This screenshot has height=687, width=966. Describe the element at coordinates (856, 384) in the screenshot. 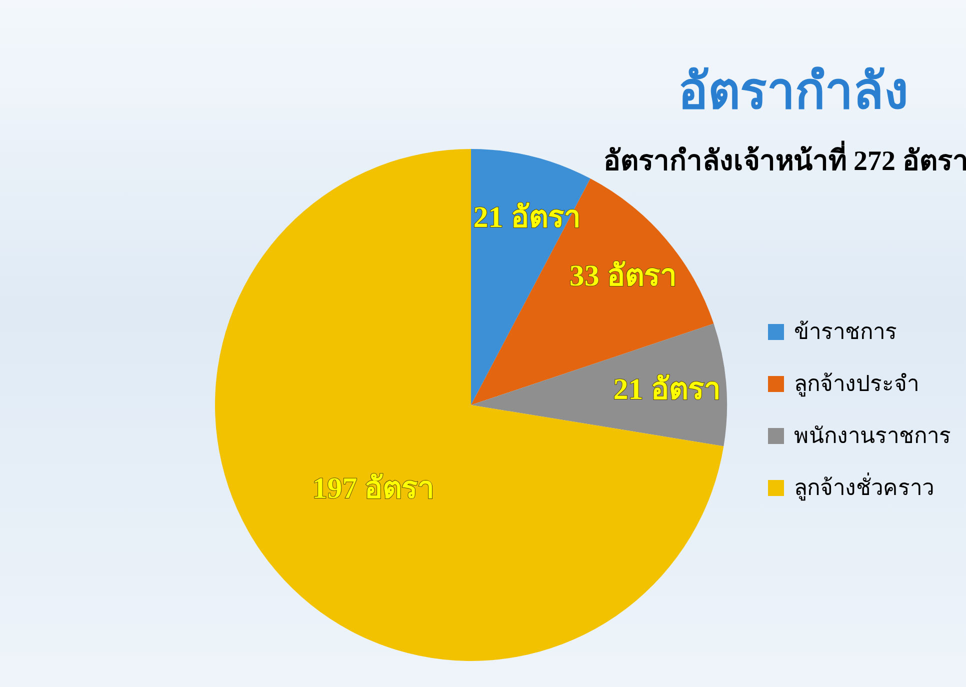

I see `legend-label: ลูกจ้างประจำ` at that location.